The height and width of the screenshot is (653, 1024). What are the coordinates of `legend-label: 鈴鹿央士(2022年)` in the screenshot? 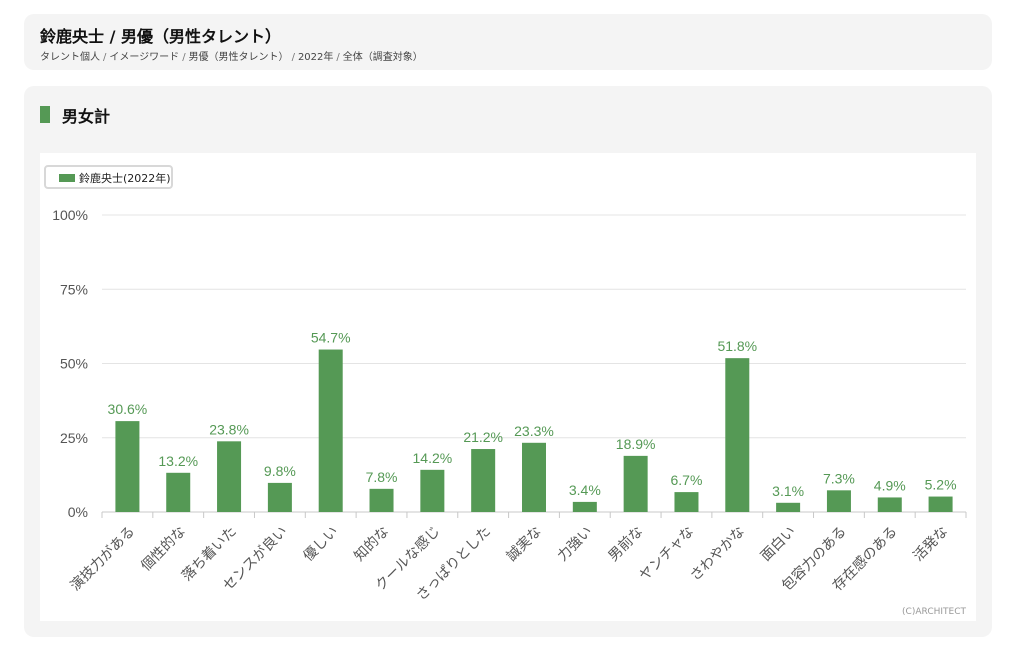 It's located at (125, 178).